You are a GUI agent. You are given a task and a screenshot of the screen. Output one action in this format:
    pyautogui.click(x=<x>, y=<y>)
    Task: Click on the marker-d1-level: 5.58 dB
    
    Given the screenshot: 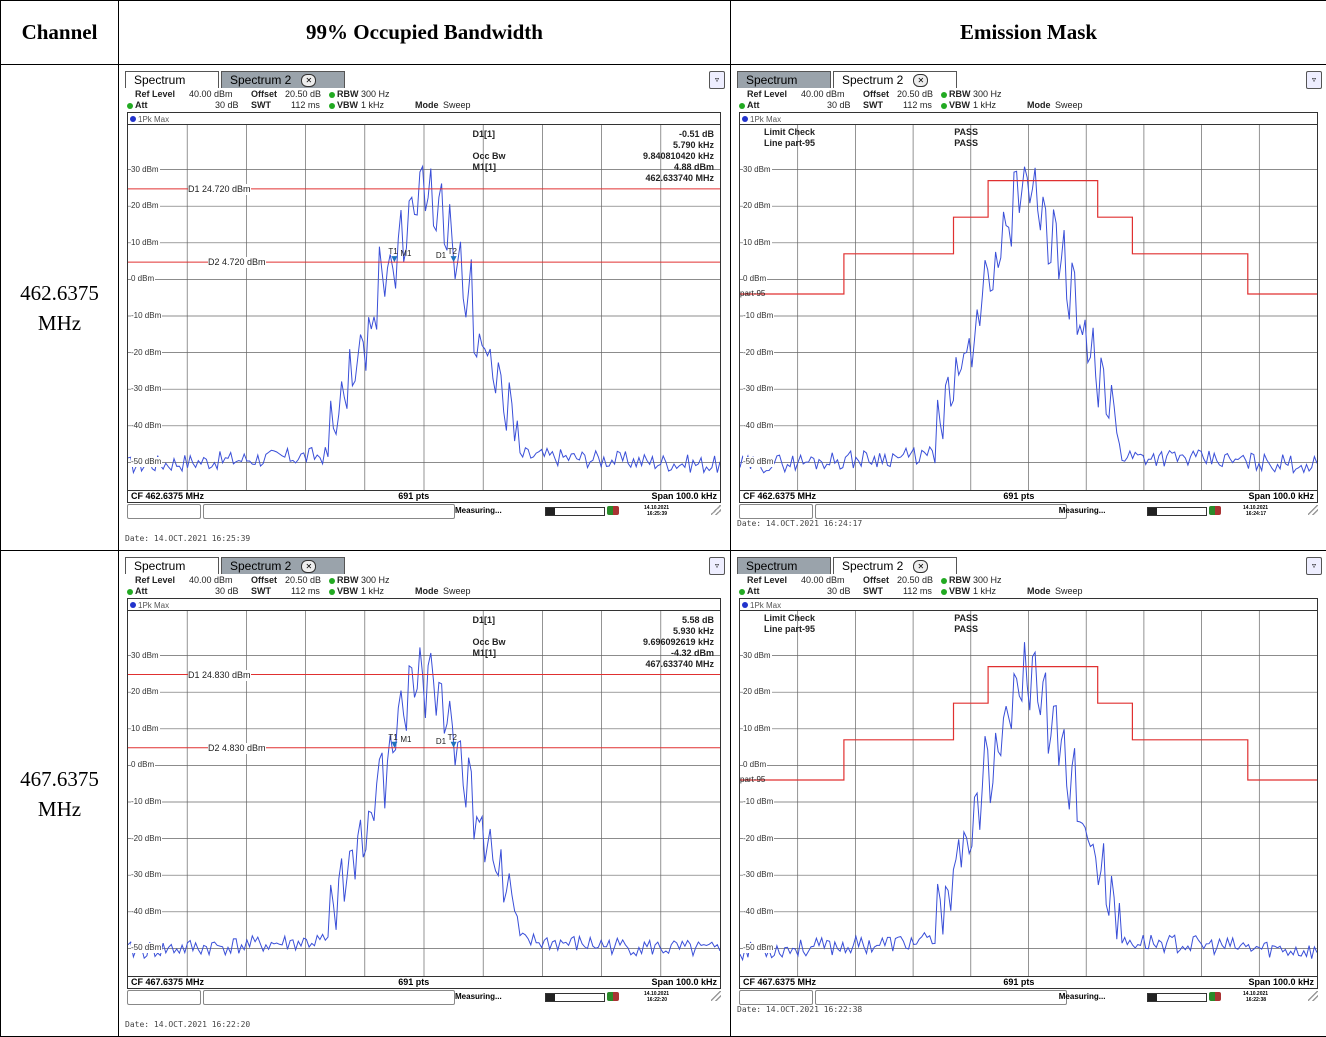 What is the action you would take?
    pyautogui.click(x=698, y=620)
    